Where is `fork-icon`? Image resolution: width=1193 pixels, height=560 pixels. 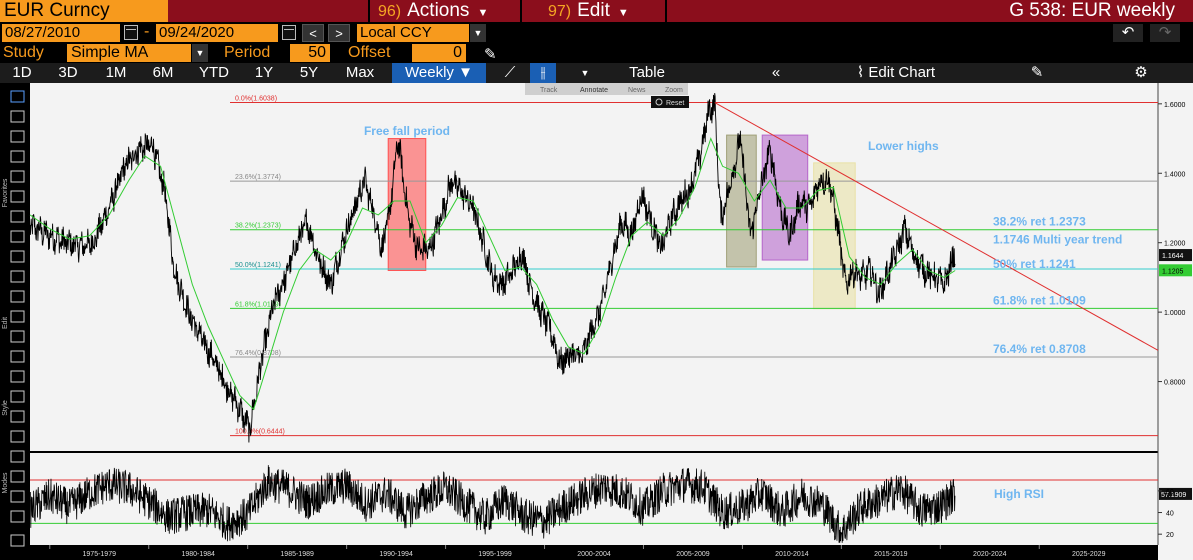 fork-icon is located at coordinates (17, 196).